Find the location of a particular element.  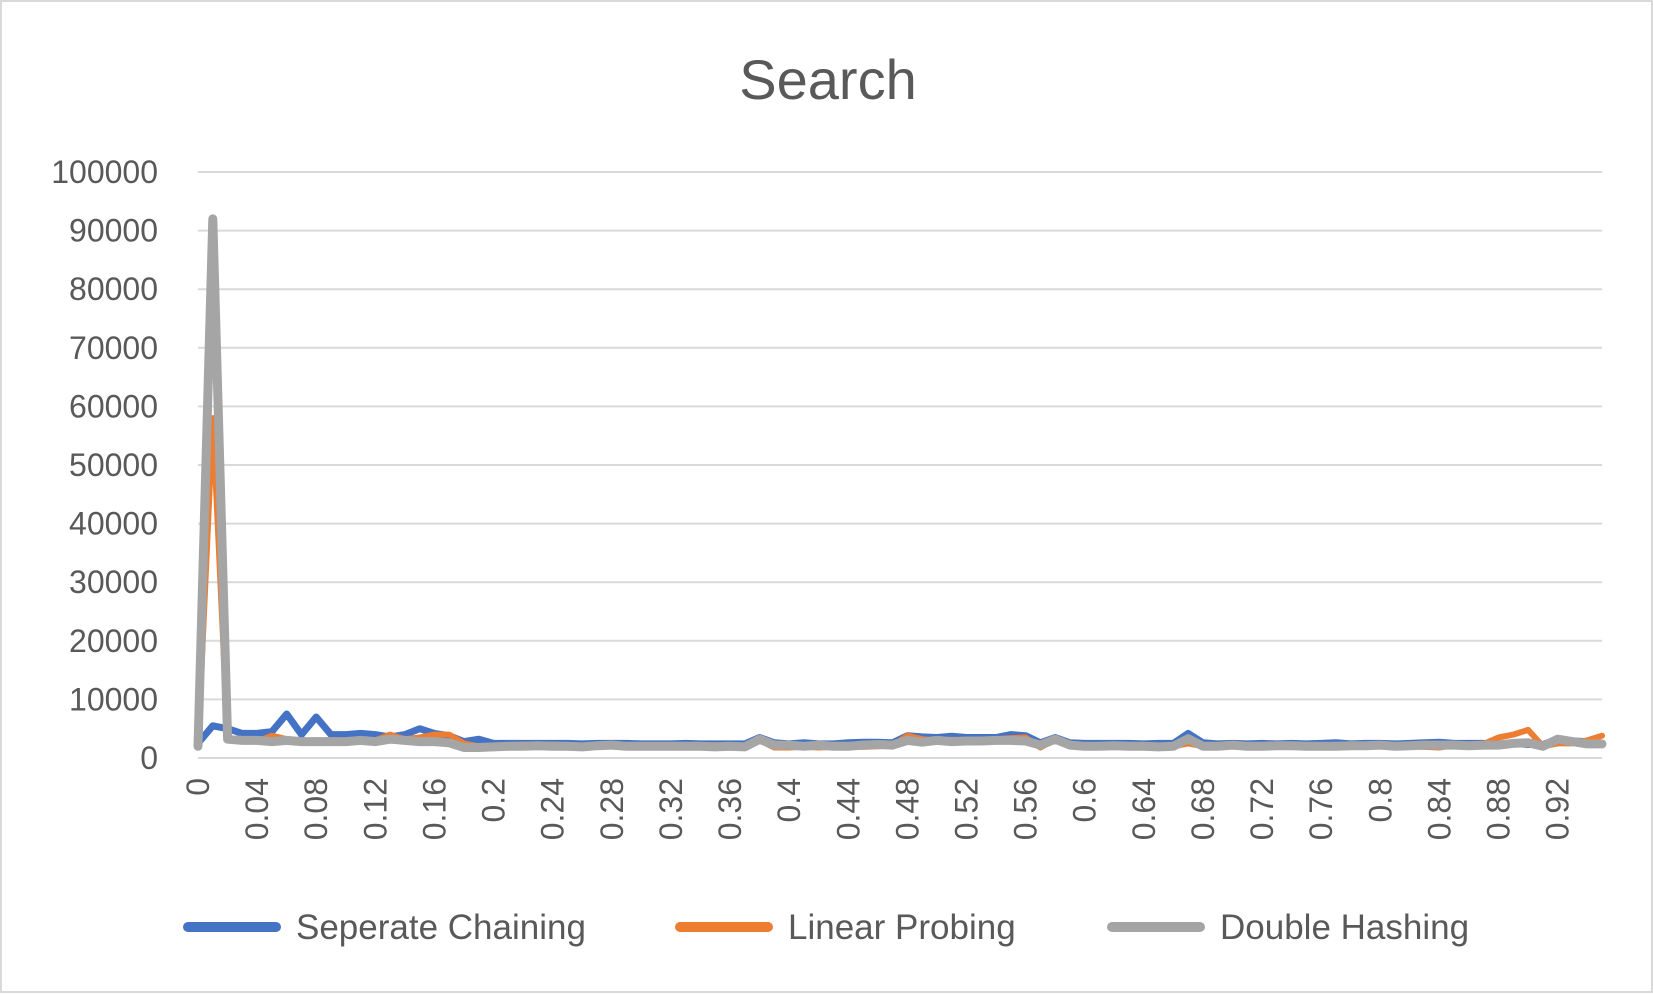

x-tick-label: 0.48 is located at coordinates (907, 809).